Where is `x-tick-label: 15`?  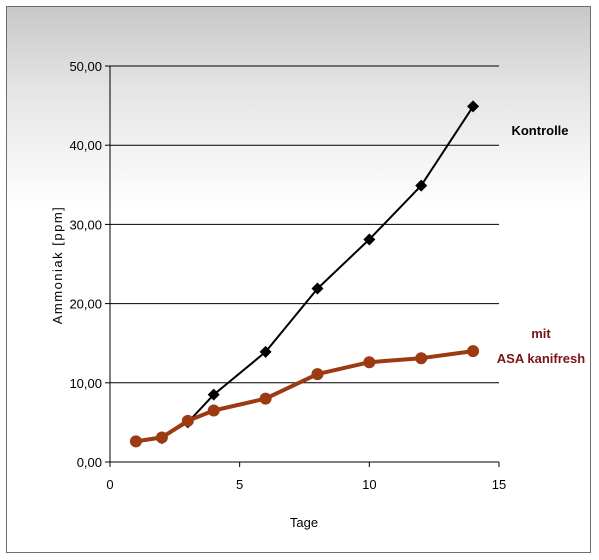 x-tick-label: 15 is located at coordinates (499, 484).